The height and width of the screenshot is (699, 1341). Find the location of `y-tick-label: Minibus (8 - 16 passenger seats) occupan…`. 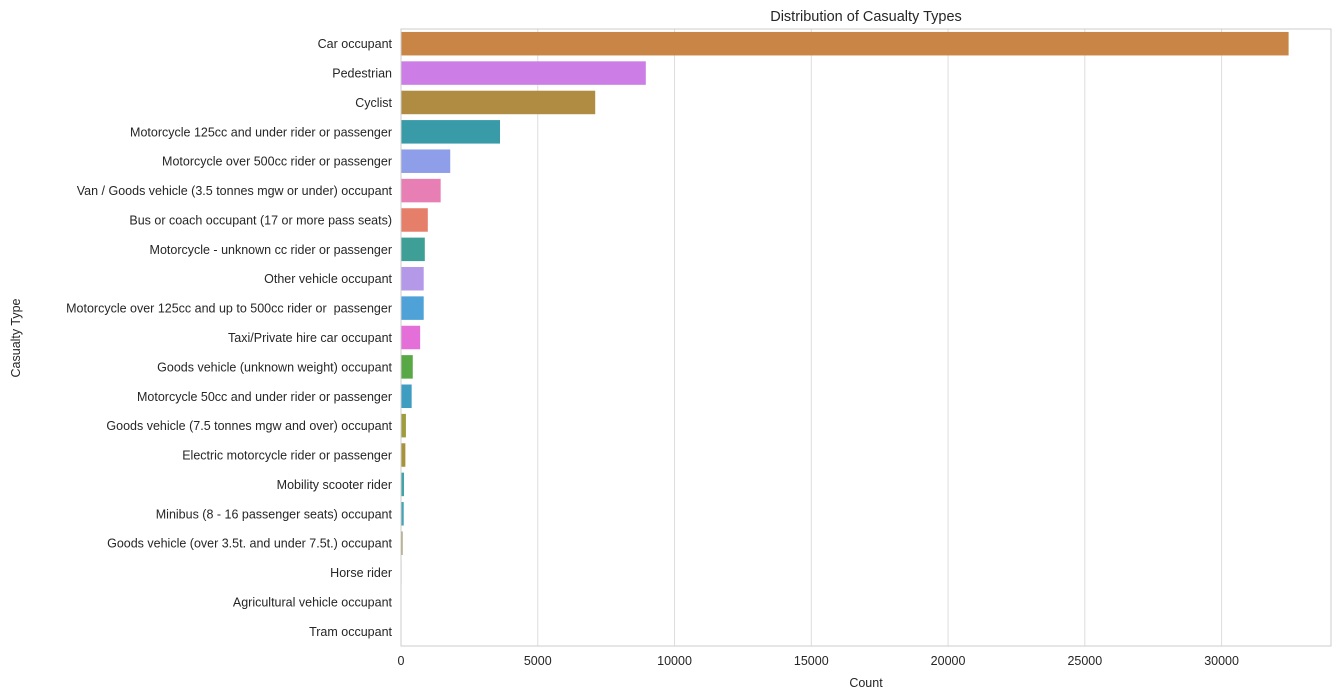

y-tick-label: Minibus (8 - 16 passenger seats) occupan… is located at coordinates (274, 514).